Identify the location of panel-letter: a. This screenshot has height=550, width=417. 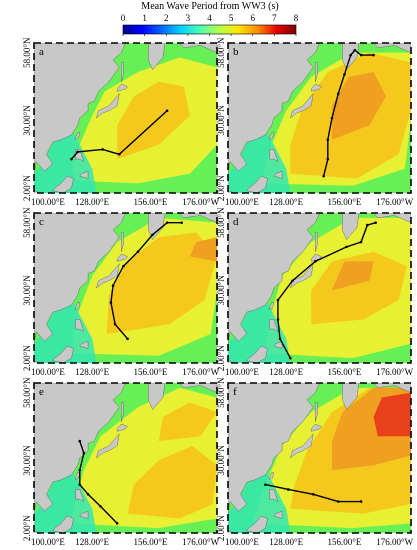
(41, 52).